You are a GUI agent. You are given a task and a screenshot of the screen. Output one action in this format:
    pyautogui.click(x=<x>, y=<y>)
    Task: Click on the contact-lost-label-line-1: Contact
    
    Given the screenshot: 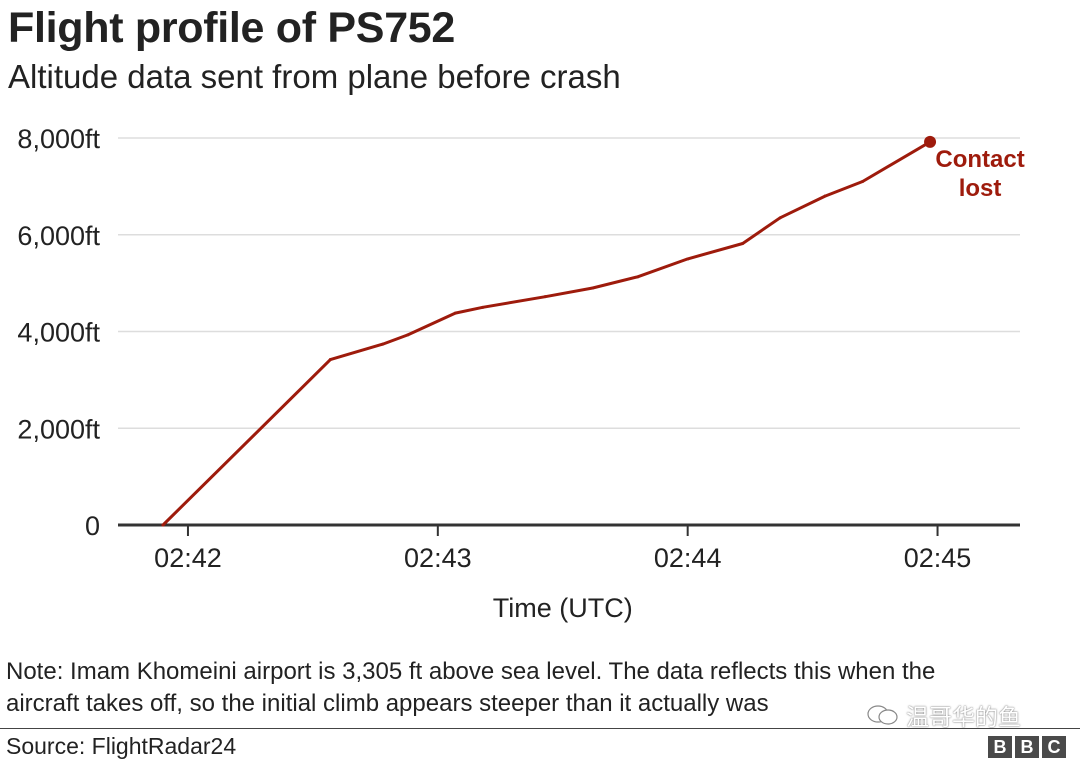 What is the action you would take?
    pyautogui.click(x=979, y=159)
    